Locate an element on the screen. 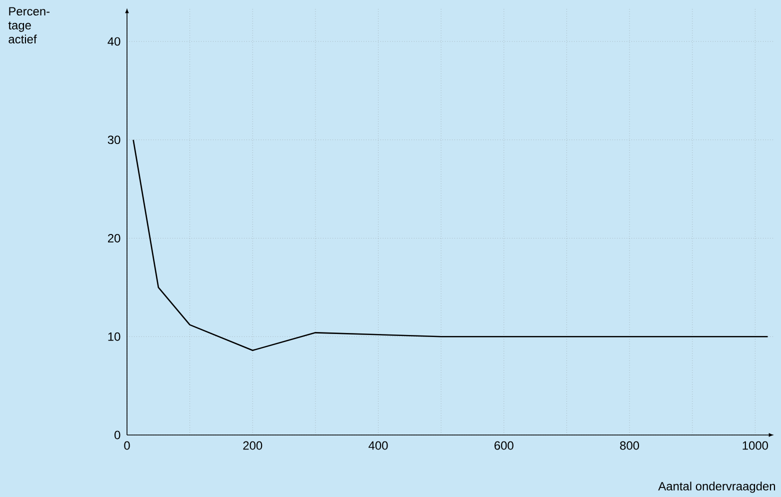  x-tick-label: 400 is located at coordinates (378, 445).